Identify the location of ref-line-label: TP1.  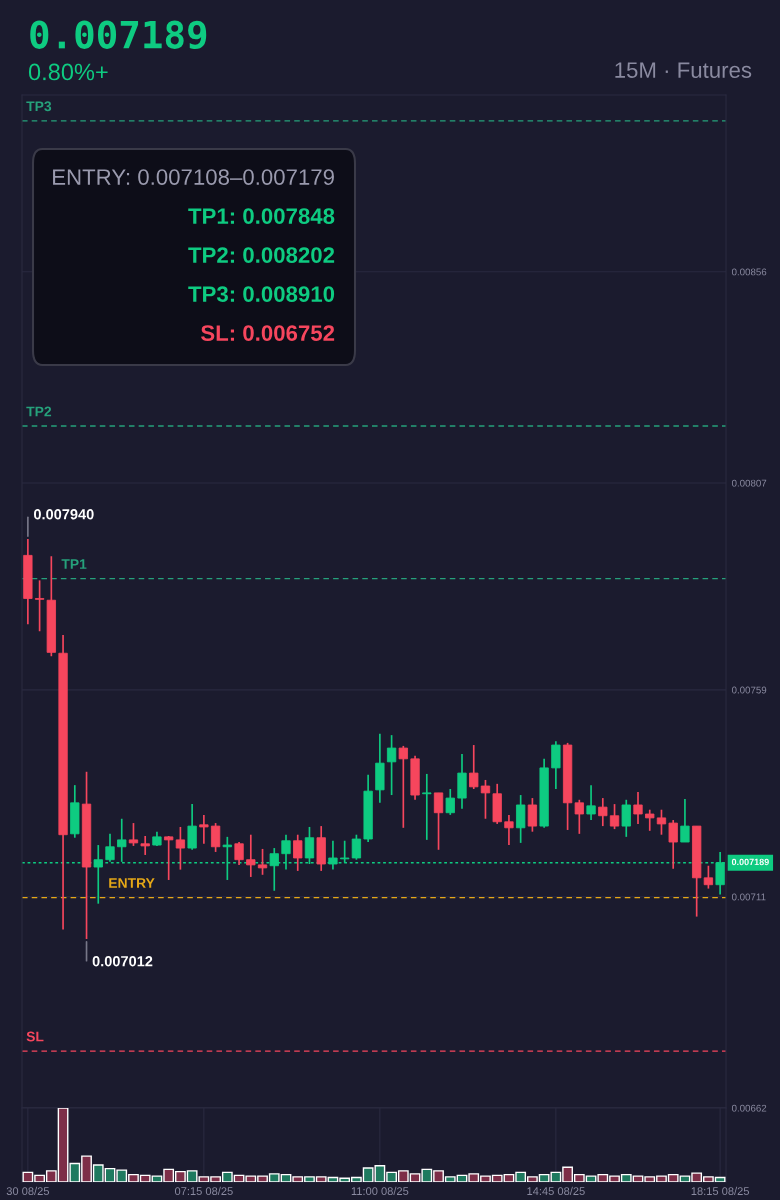
(74, 564).